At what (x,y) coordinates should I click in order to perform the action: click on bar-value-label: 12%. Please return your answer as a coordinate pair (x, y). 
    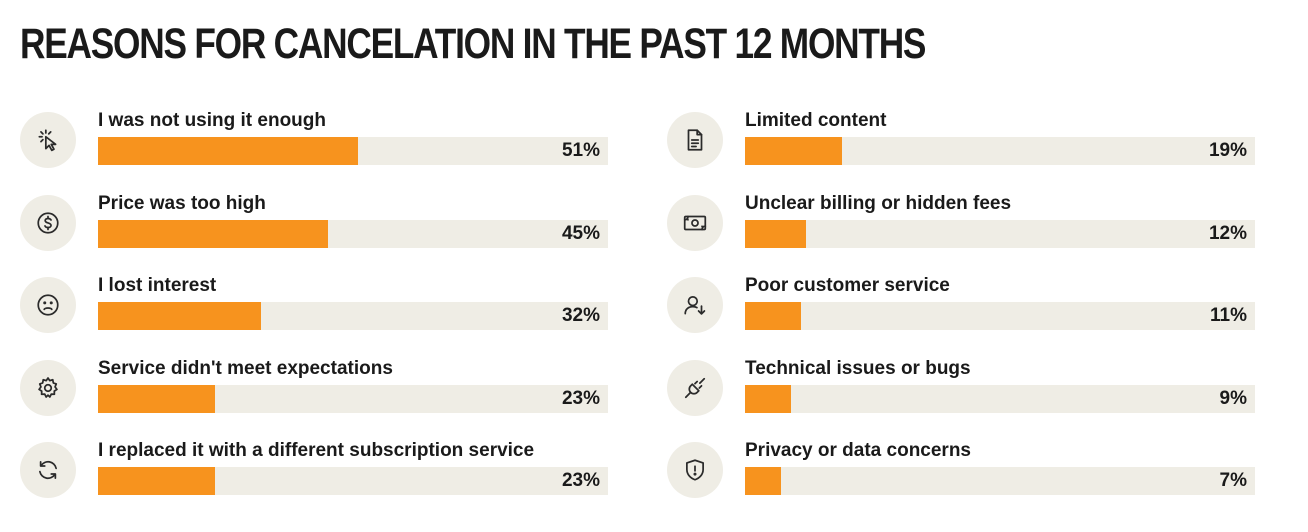
    Looking at the image, I should click on (1227, 233).